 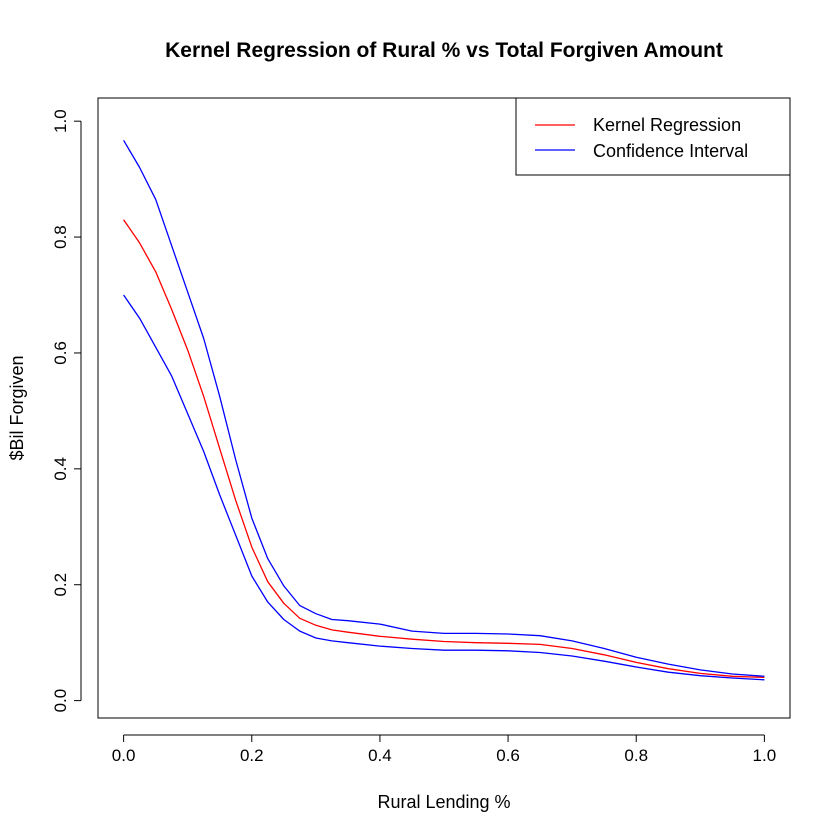 I want to click on x-axis-label: Rural Lending %, so click(x=443, y=802).